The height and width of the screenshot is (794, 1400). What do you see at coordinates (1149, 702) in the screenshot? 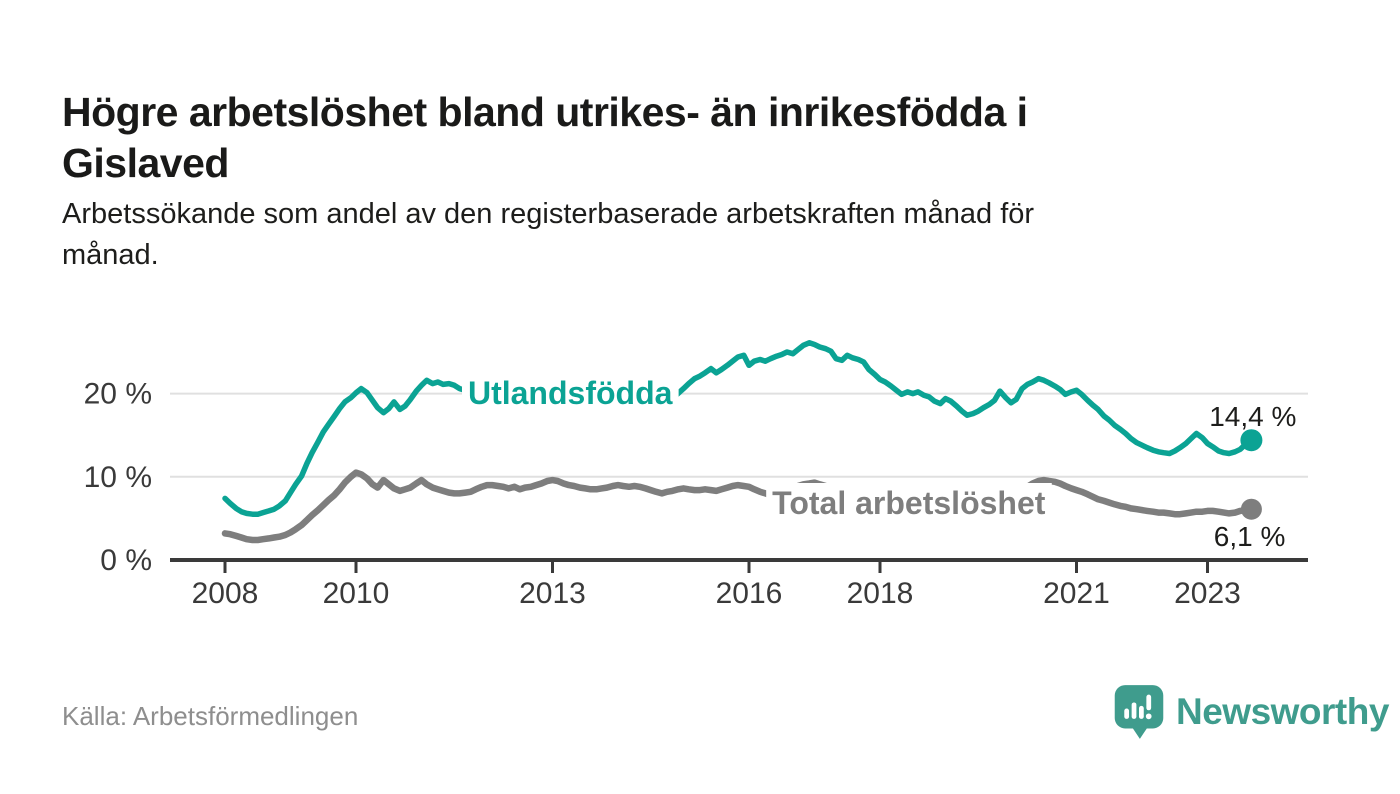
I see `exclamation-stem` at bounding box center [1149, 702].